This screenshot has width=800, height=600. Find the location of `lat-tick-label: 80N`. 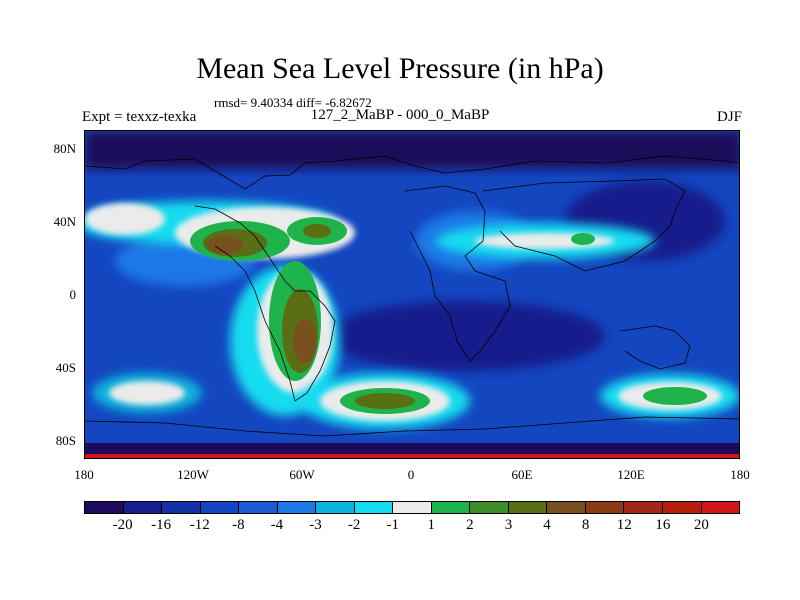

lat-tick-label: 80N is located at coordinates (64, 148).